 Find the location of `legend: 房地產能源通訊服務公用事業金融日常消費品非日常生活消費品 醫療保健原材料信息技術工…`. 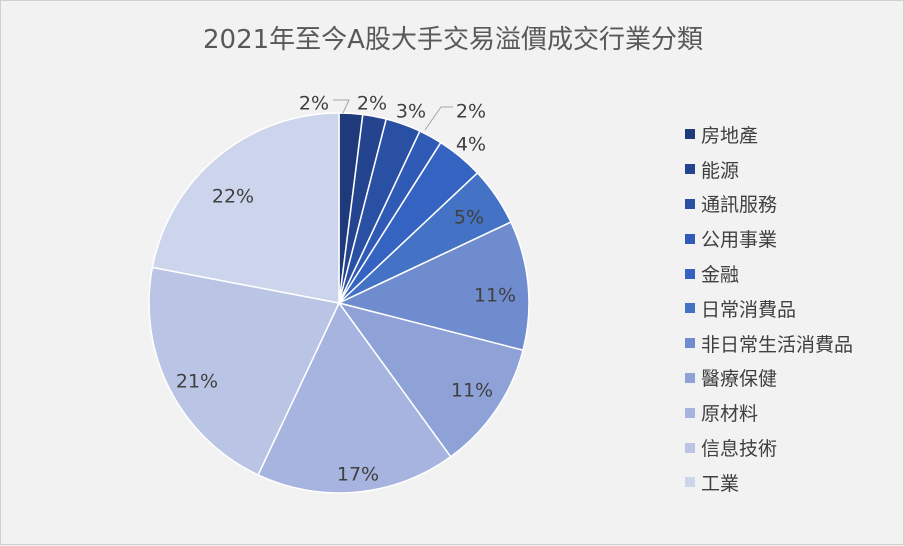

legend: 房地產能源通訊服務公用事業金融日常消費品非日常生活消費品 醫療保健原材料信息技術工… is located at coordinates (769, 308).